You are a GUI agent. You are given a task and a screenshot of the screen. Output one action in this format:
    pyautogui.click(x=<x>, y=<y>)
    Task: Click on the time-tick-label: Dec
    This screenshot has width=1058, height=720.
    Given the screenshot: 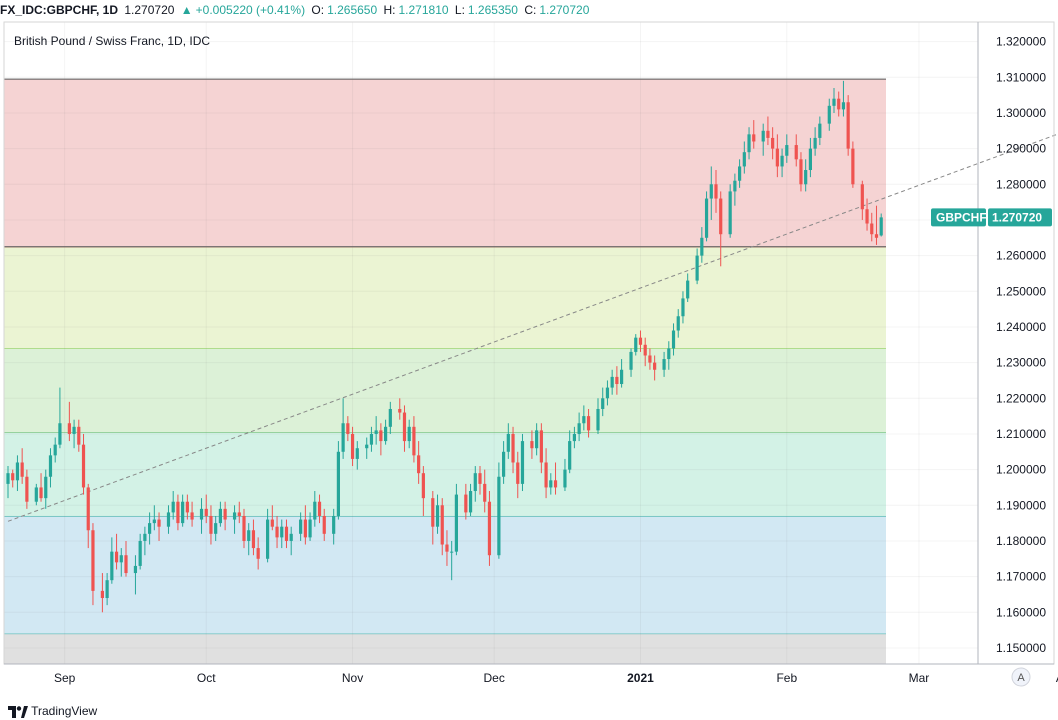 What is the action you would take?
    pyautogui.click(x=493, y=678)
    